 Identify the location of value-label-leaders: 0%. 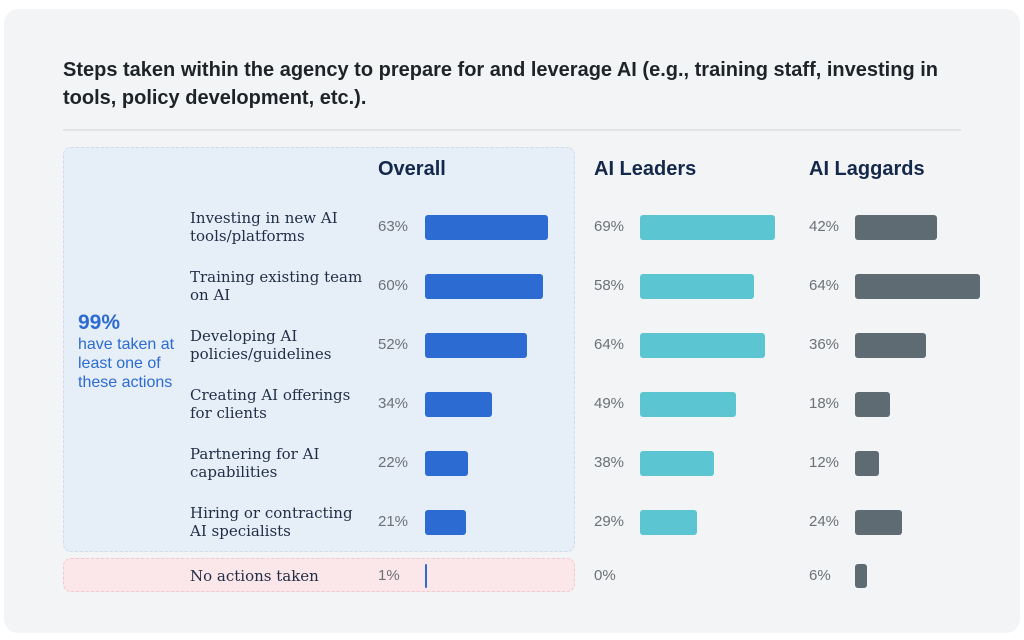
(605, 575).